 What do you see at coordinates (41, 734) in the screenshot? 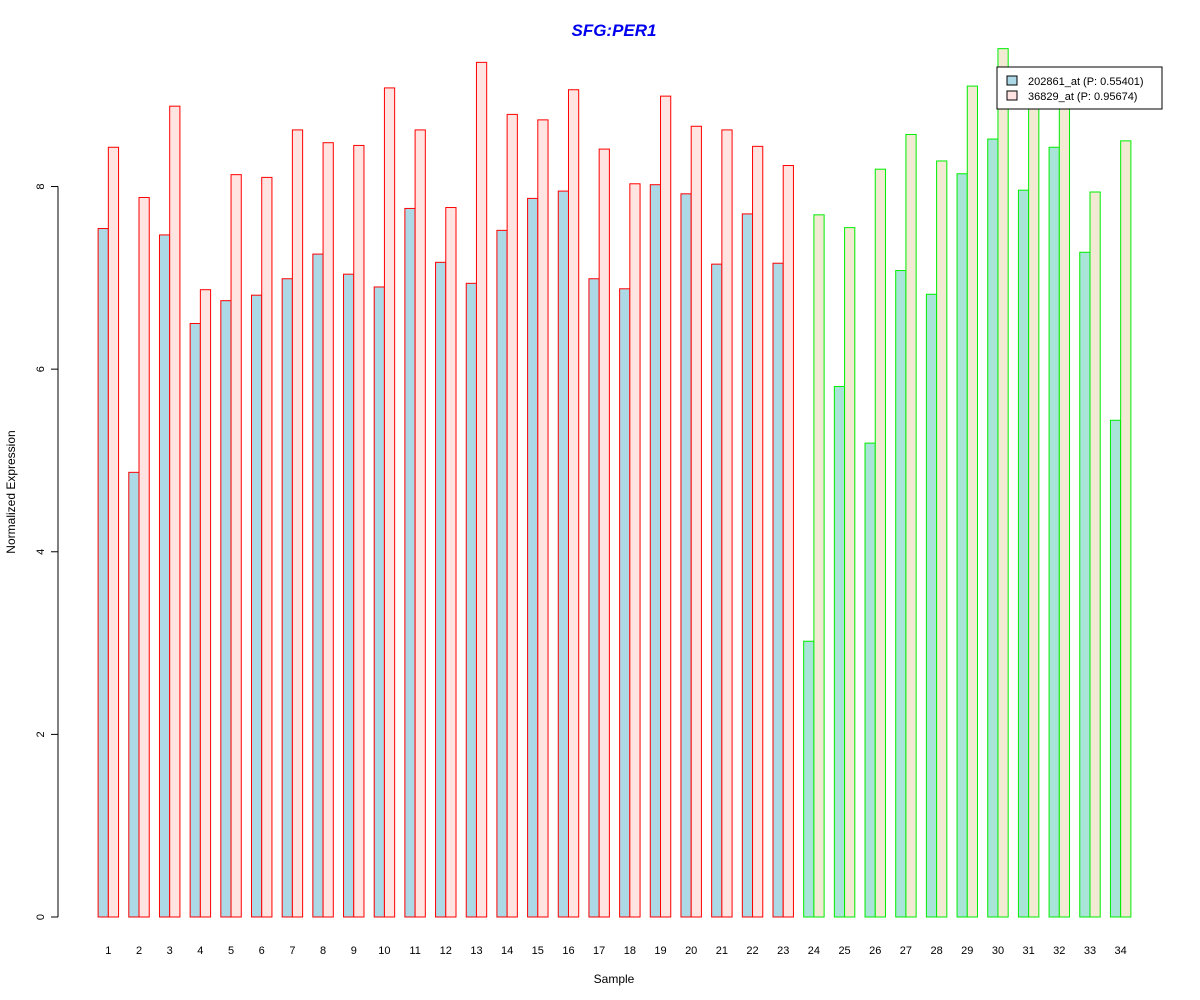
I see `y-tick-label: 2` at bounding box center [41, 734].